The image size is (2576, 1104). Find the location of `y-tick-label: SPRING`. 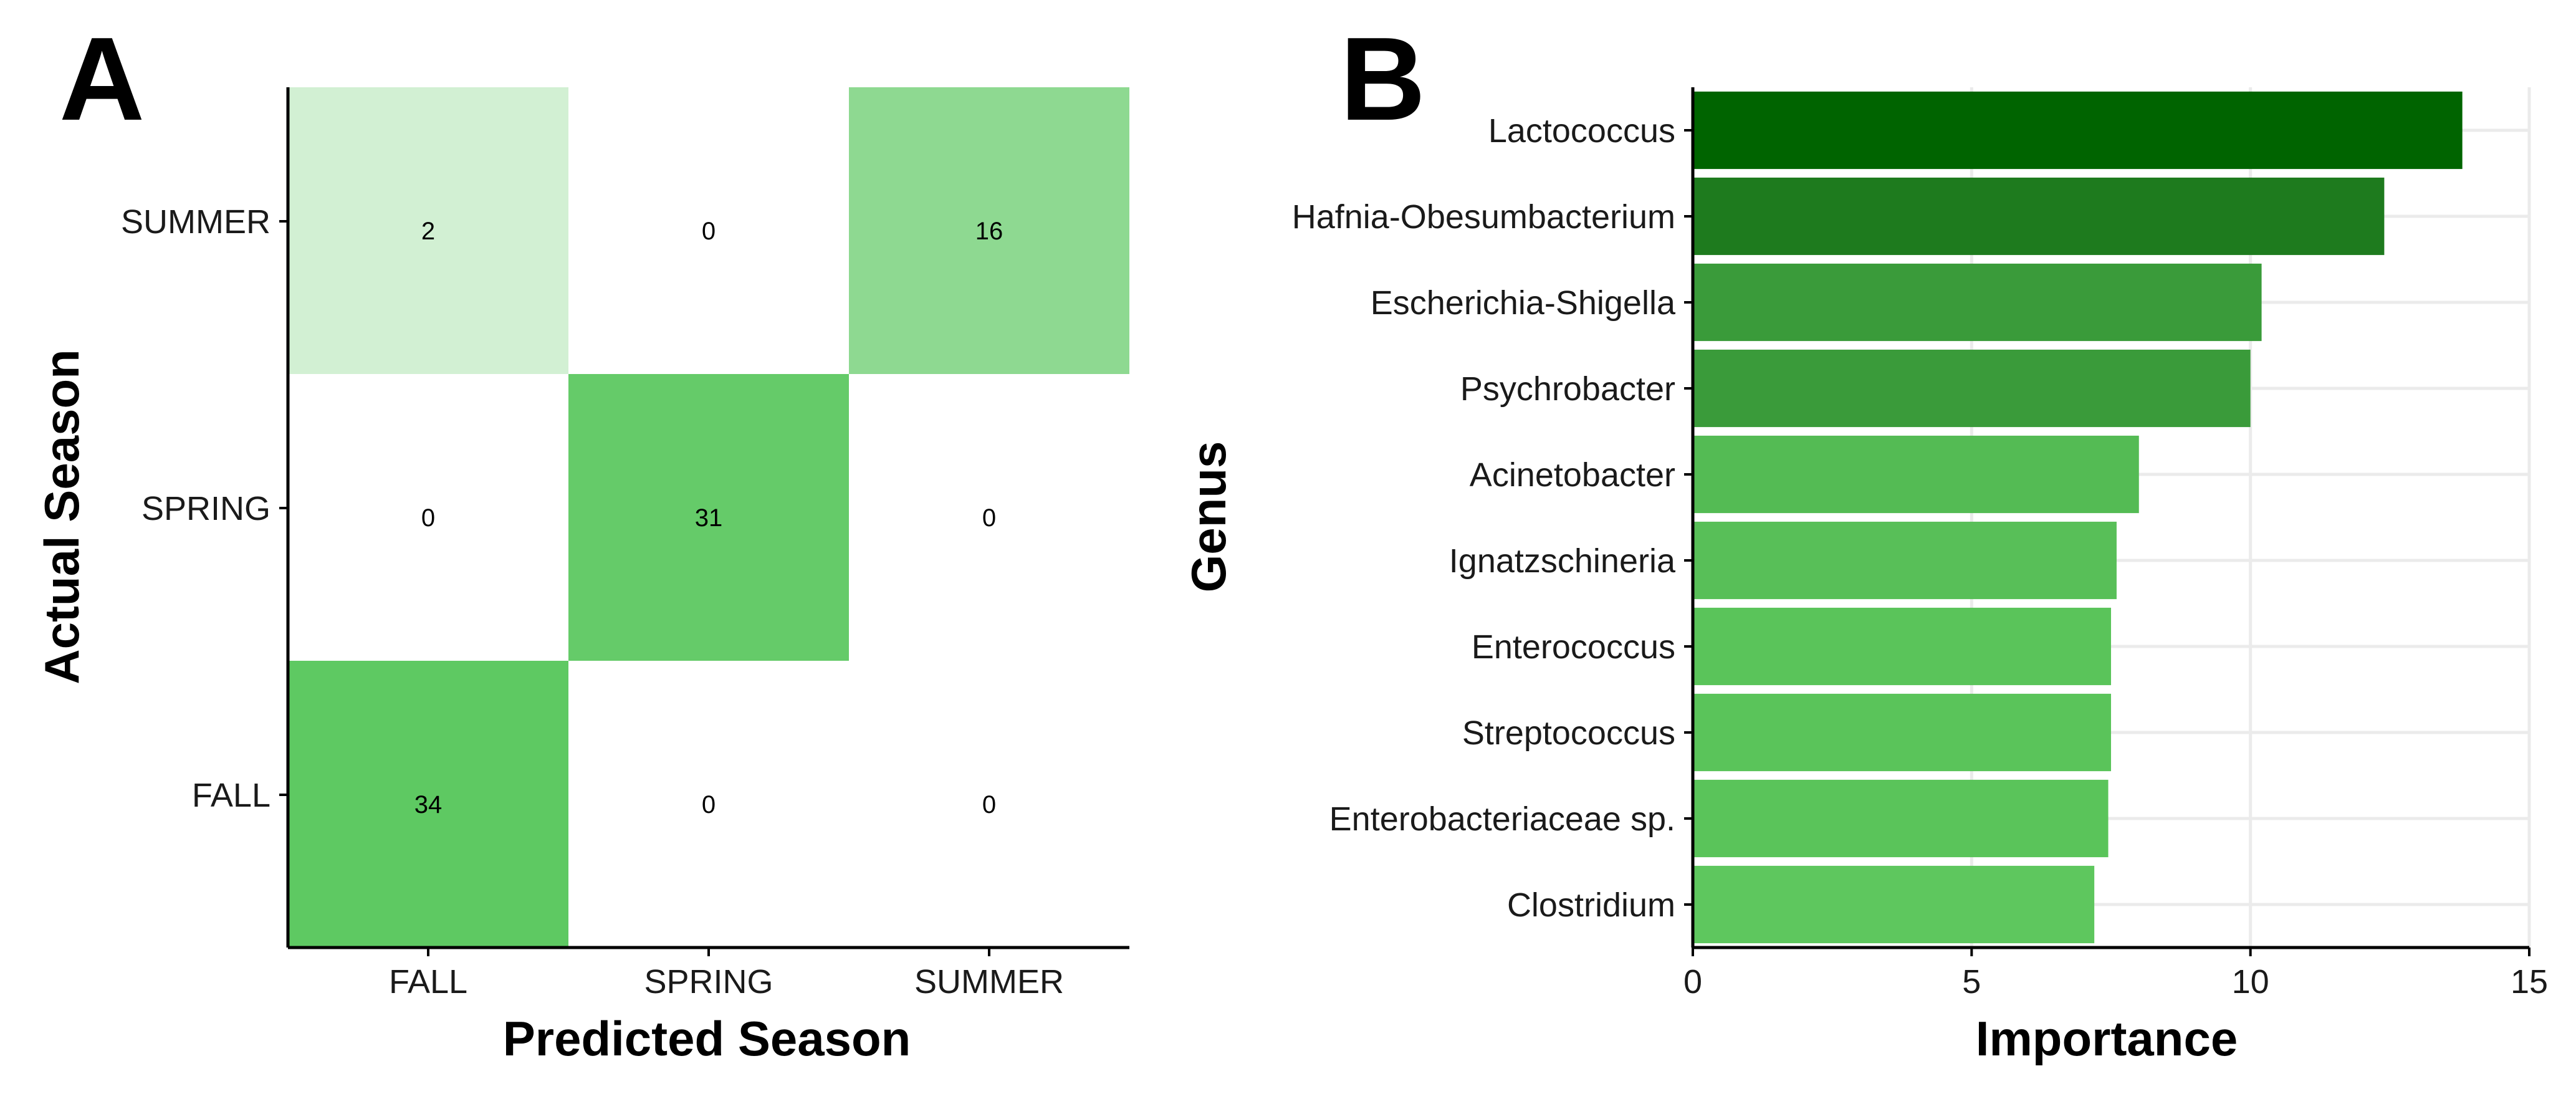

y-tick-label: SPRING is located at coordinates (206, 508).